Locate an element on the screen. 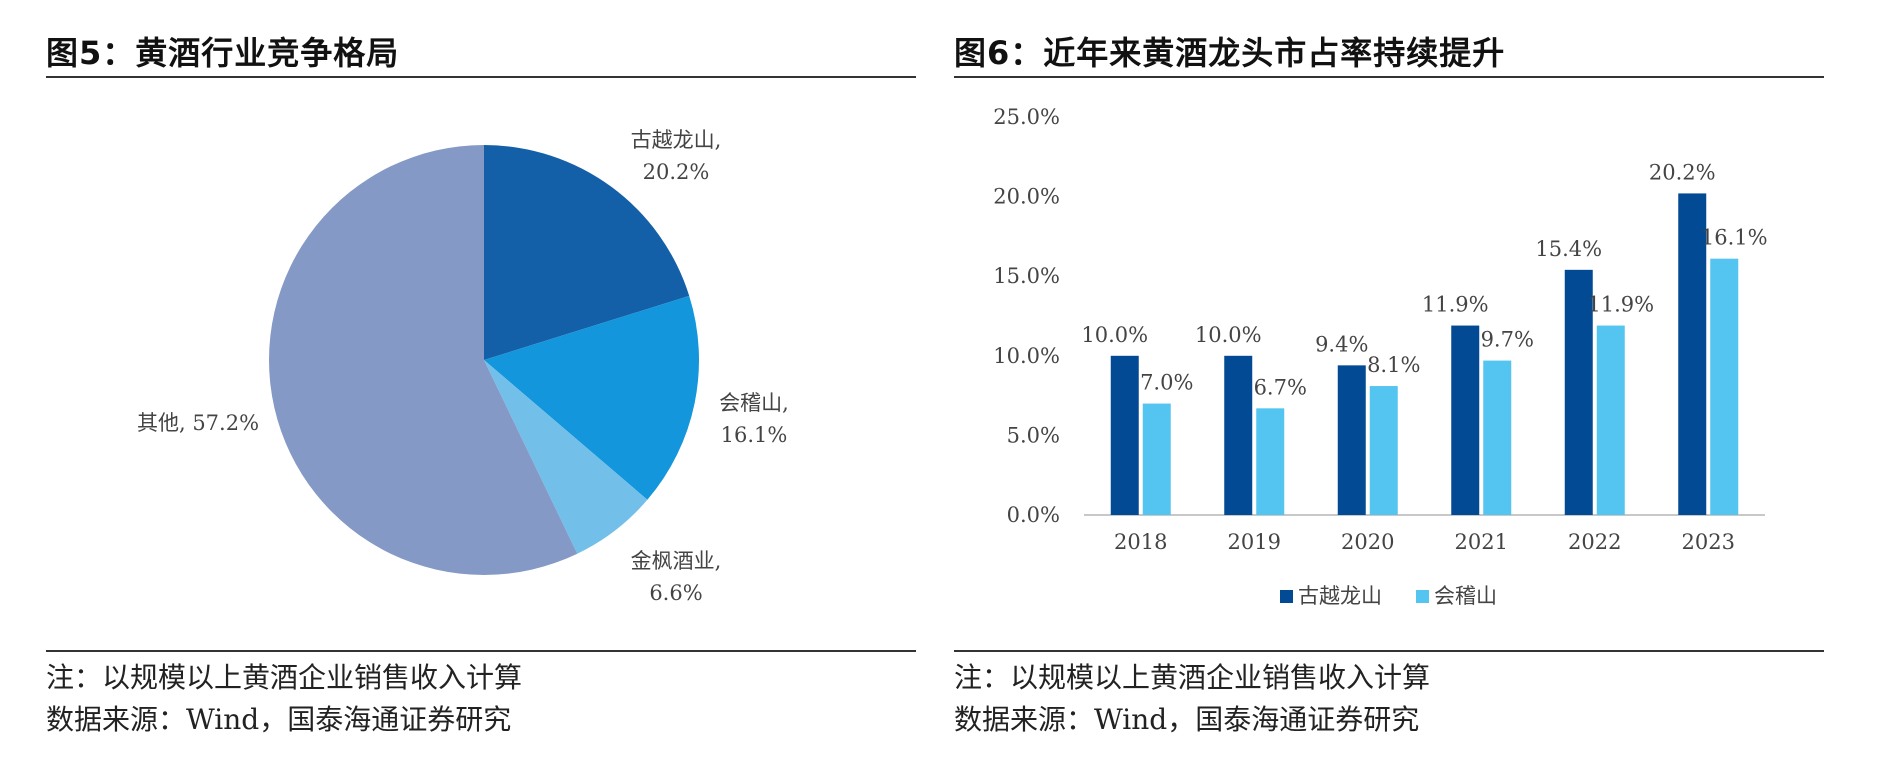  pie-value-label-2: 16.1% is located at coordinates (754, 435).